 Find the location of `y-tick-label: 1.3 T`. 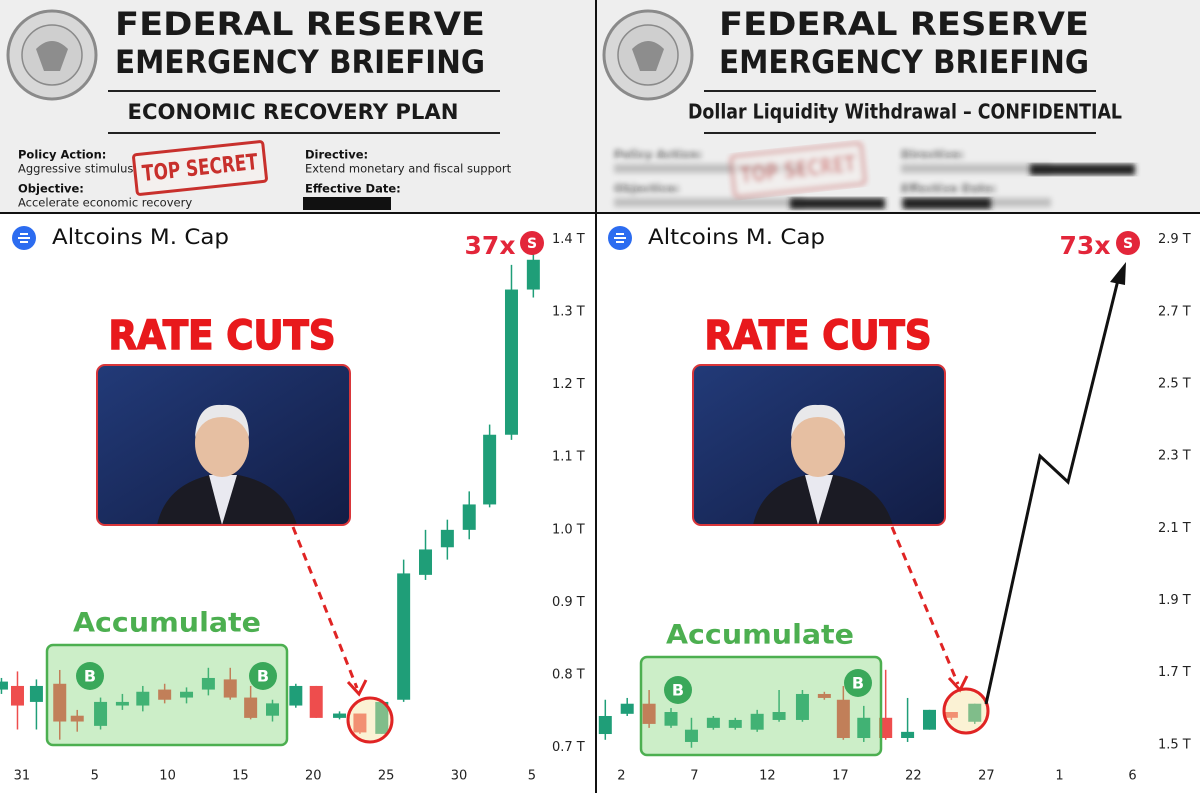

y-tick-label: 1.3 T is located at coordinates (568, 312).